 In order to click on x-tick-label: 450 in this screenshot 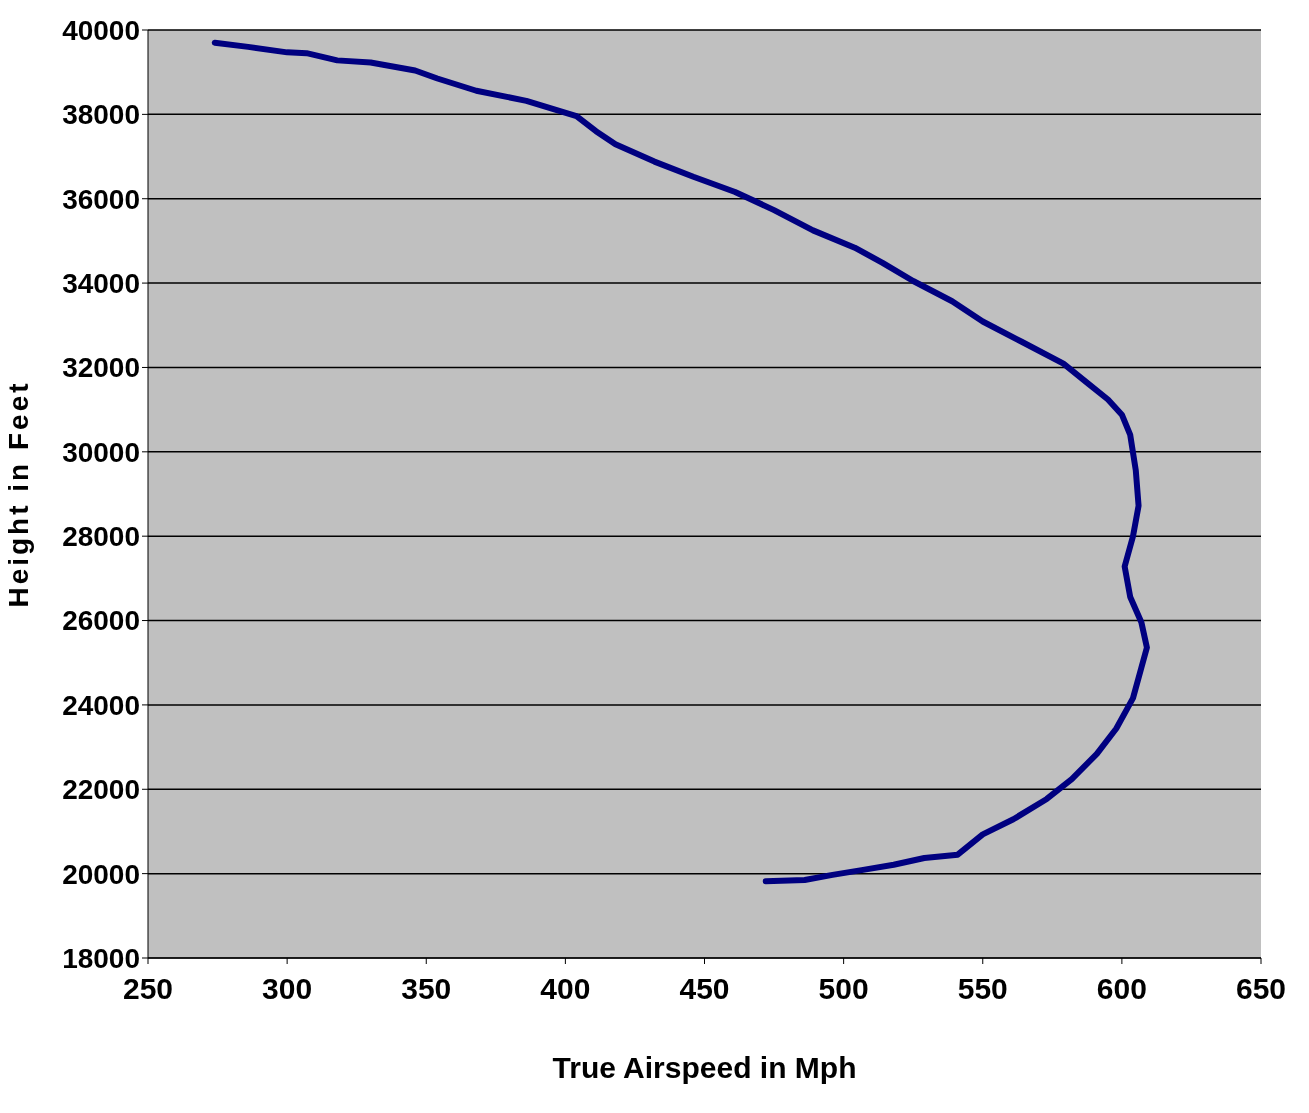, I will do `click(704, 989)`.